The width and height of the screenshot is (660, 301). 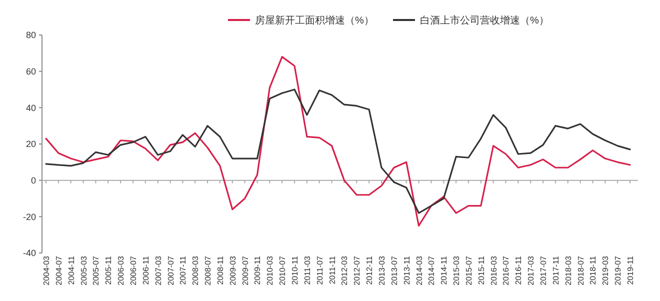 What do you see at coordinates (158, 270) in the screenshot?
I see `x-tick-label: 2007-03` at bounding box center [158, 270].